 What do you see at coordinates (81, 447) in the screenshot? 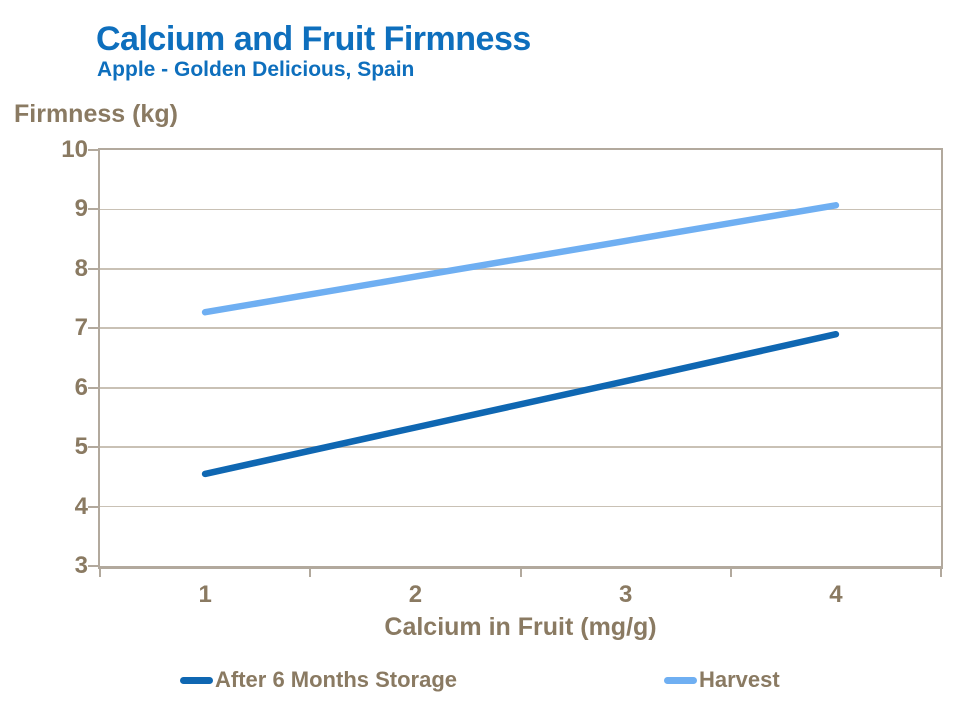
I see `y-tick-label: 5` at bounding box center [81, 447].